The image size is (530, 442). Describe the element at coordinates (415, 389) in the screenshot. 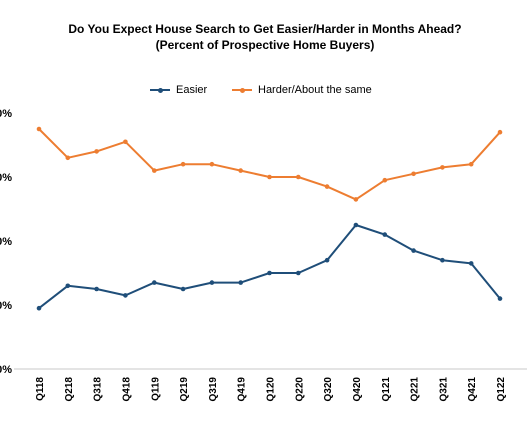

I see `x-tick-label: Q221` at that location.